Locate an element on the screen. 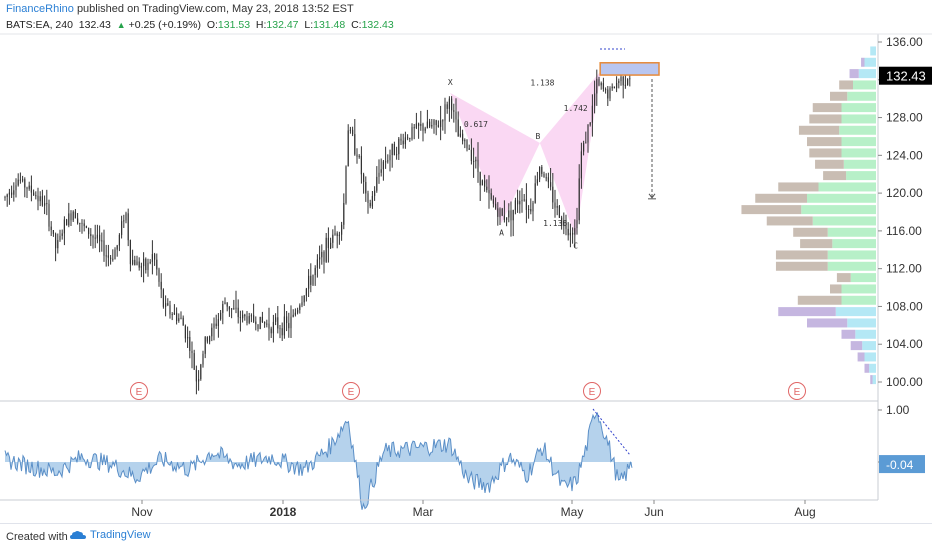 This screenshot has width=932, height=551. time-tick-label: Jun is located at coordinates (653, 512).